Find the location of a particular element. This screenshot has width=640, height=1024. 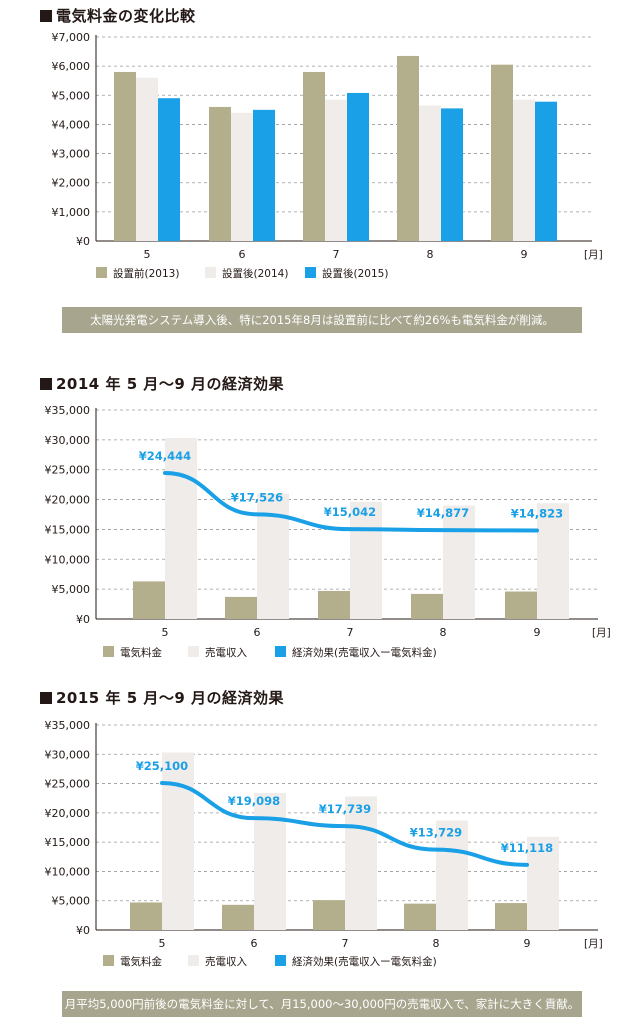

legend-label: 設置後(2014) is located at coordinates (255, 273).